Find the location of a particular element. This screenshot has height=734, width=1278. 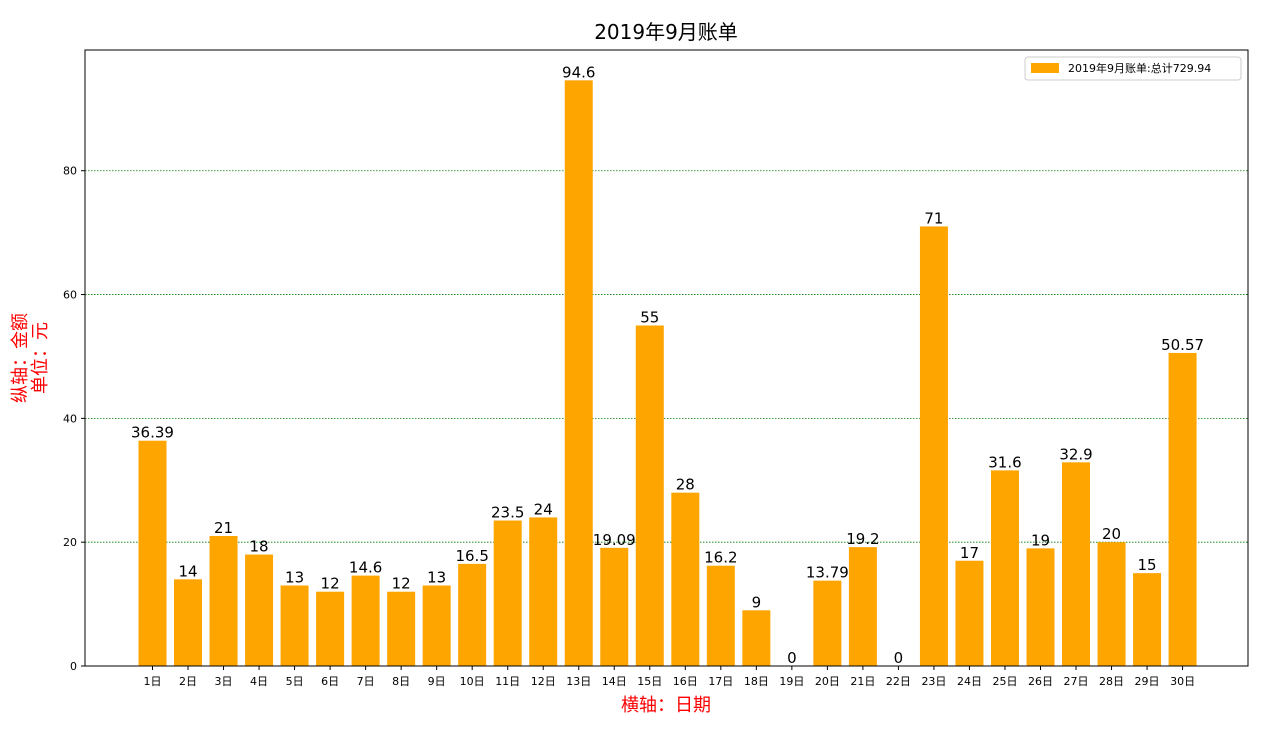

bar-value-label: 19.2 is located at coordinates (862, 539).